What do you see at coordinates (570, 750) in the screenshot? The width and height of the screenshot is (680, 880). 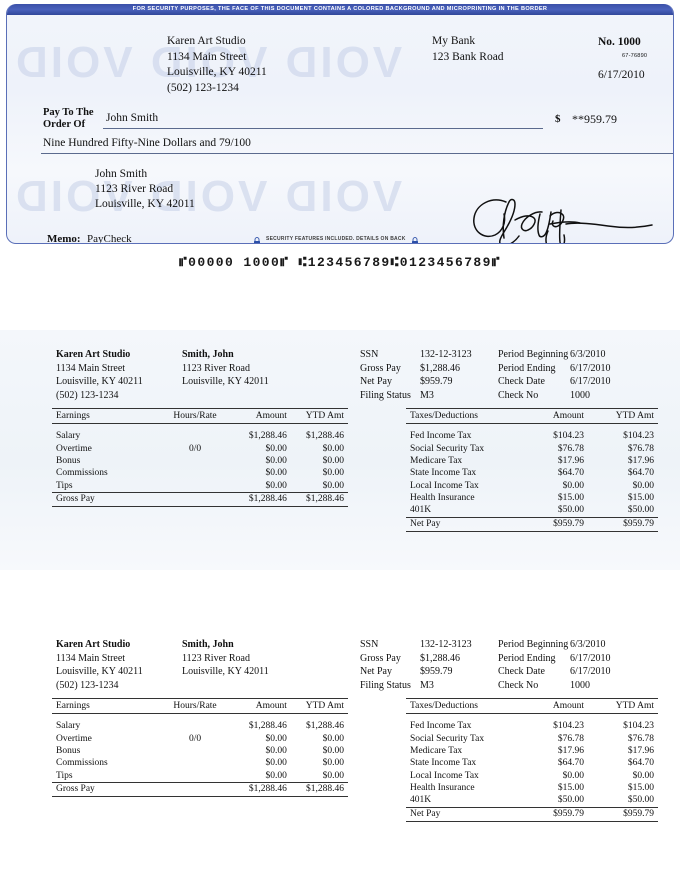 I see `stub2-ded-amount-2: $17.96` at bounding box center [570, 750].